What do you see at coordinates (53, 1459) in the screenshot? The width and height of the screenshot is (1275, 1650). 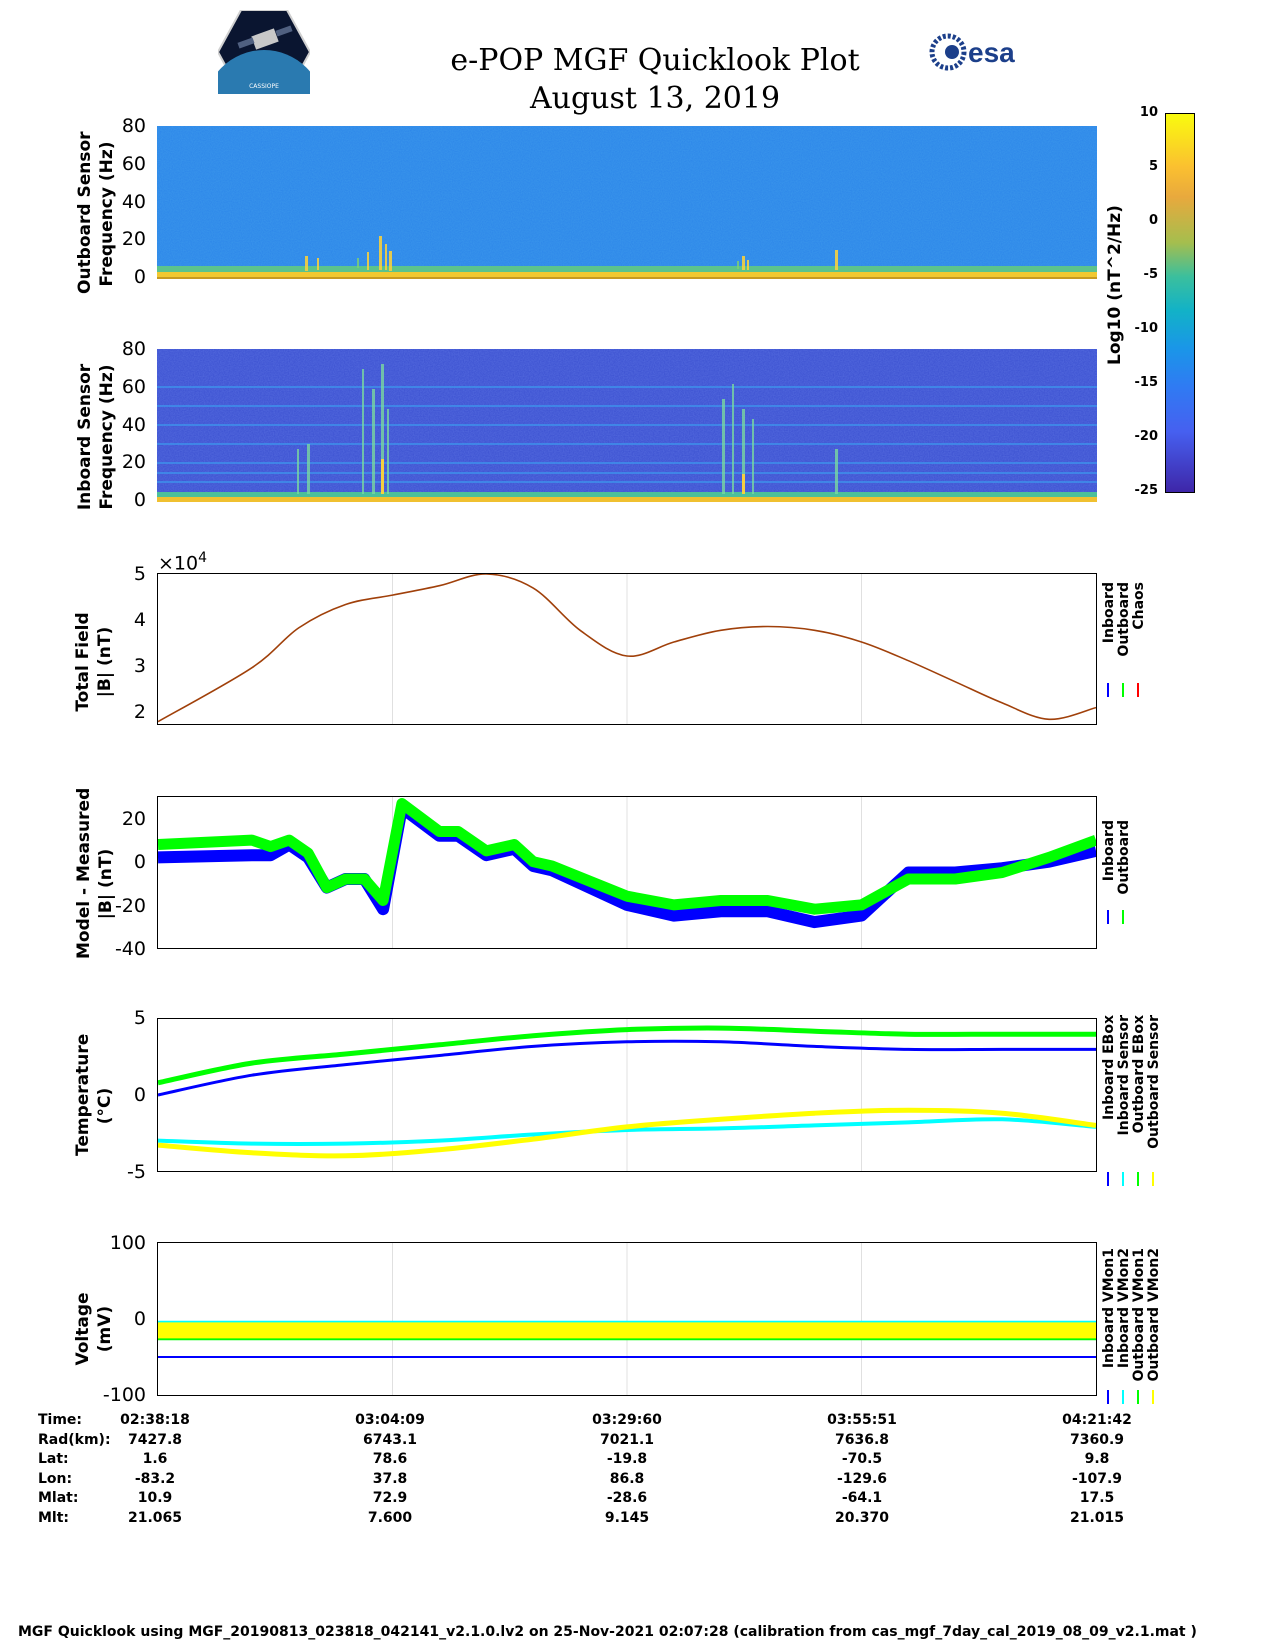 I see `orbit-row-label: Lat:` at bounding box center [53, 1459].